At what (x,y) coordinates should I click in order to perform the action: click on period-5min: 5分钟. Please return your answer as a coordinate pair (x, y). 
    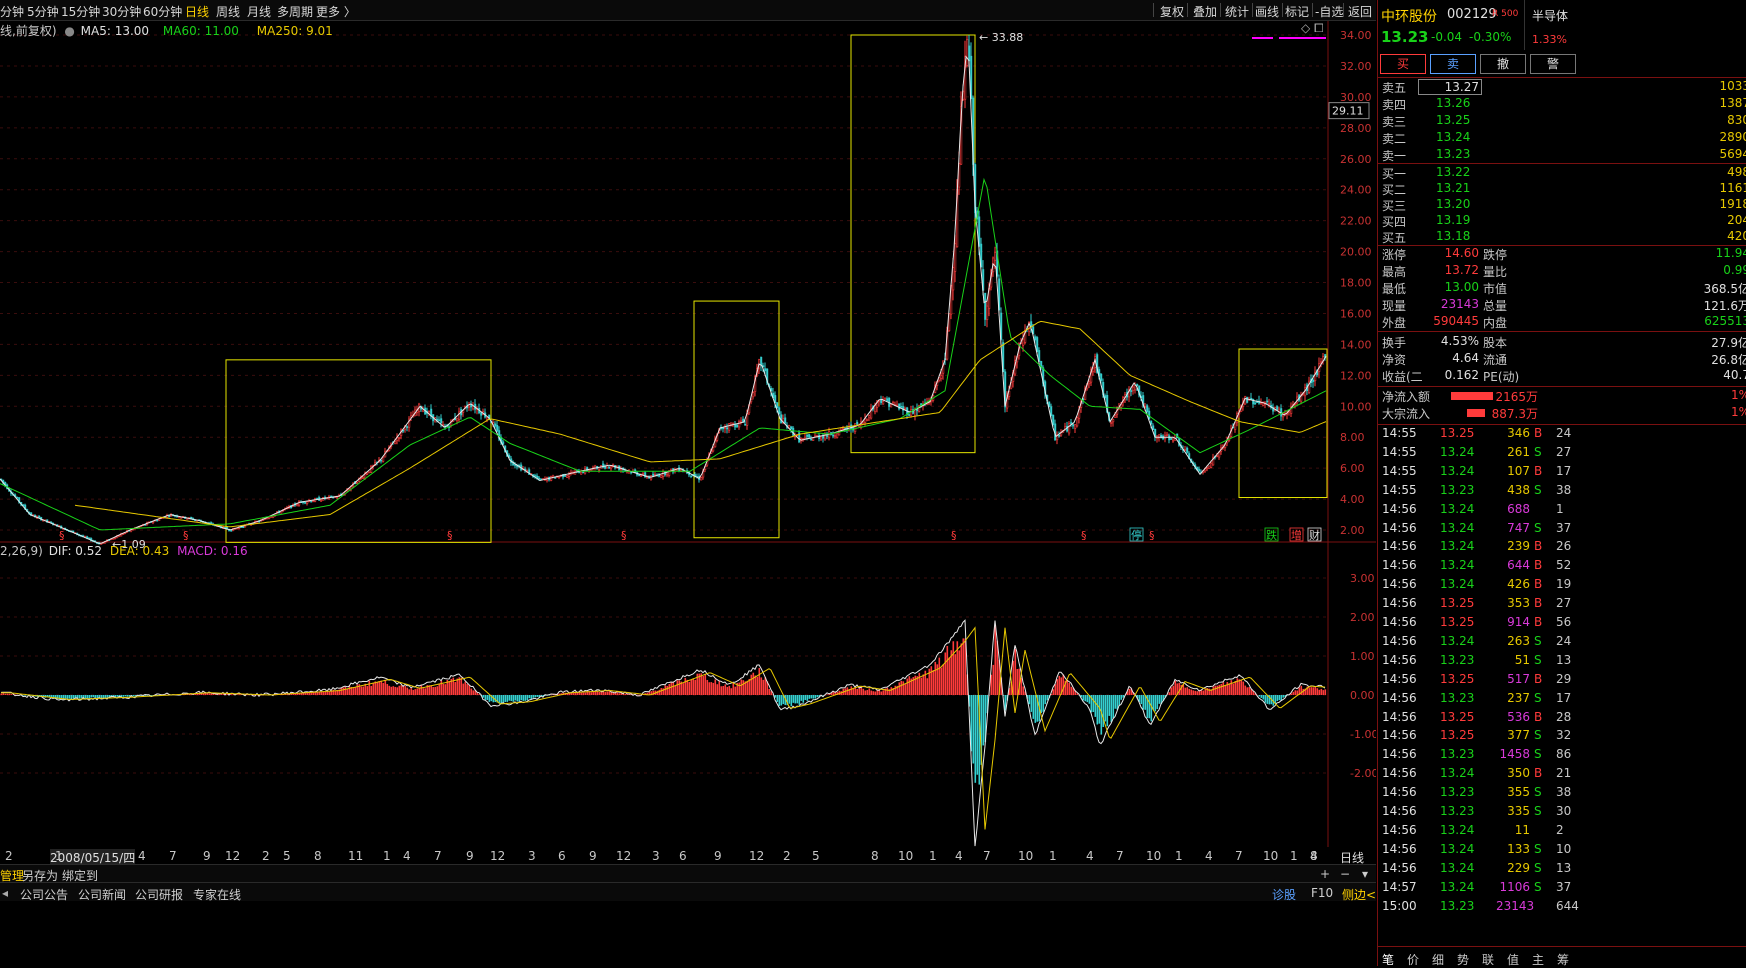
    Looking at the image, I should click on (43, 12).